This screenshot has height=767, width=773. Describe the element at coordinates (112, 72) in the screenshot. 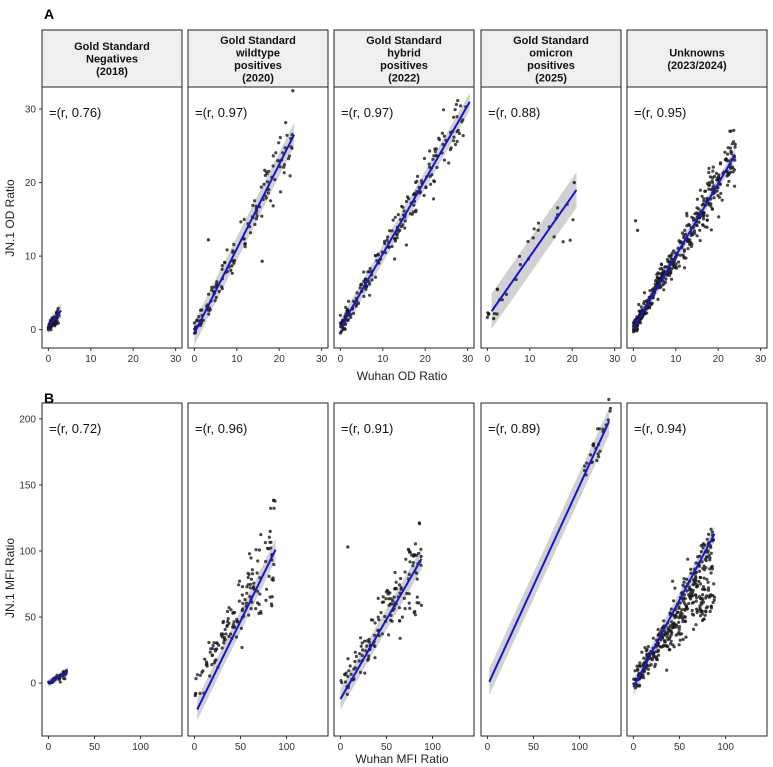

I see `facet-strip-label: (2018)` at that location.